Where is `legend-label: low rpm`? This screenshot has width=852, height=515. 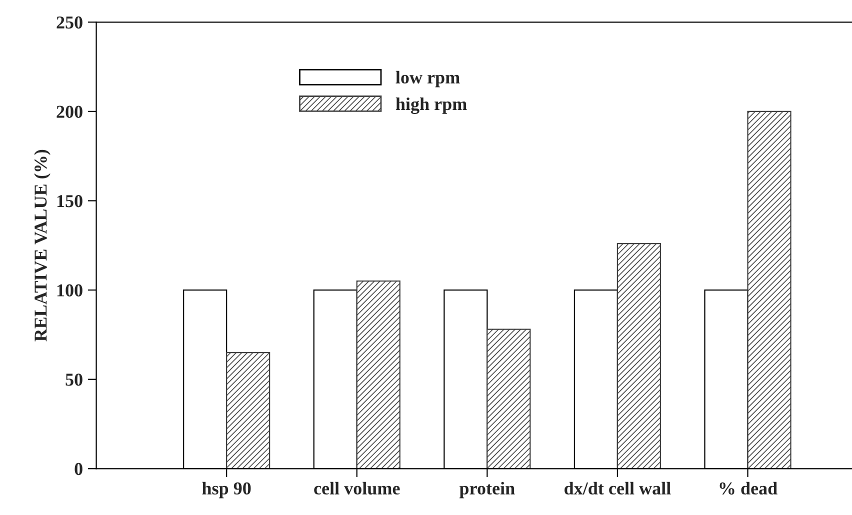
legend-label: low rpm is located at coordinates (428, 79).